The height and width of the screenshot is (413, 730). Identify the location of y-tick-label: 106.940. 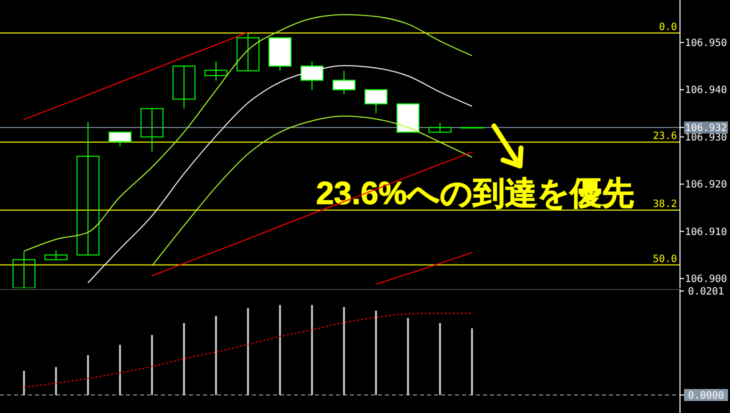
(706, 90).